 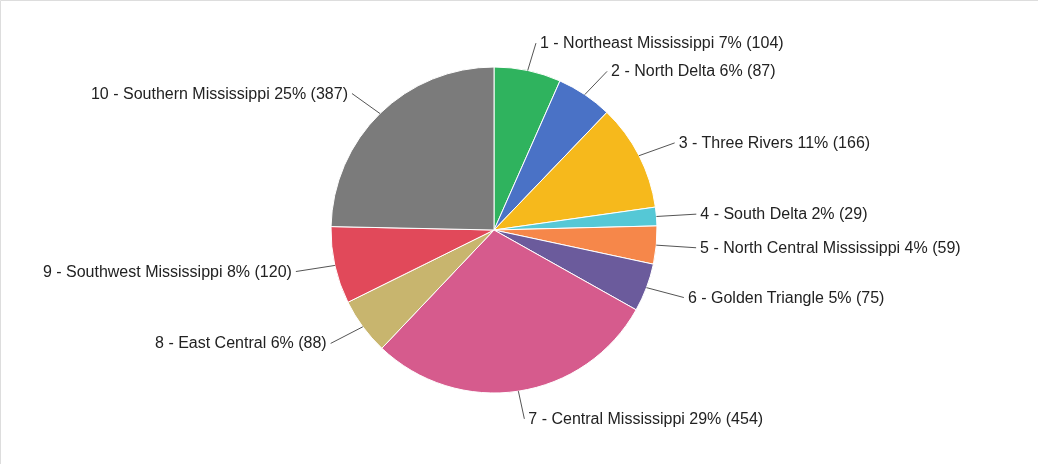 I want to click on slice-label: 1 - Northeast Mississippi 7% (104), so click(x=661, y=43).